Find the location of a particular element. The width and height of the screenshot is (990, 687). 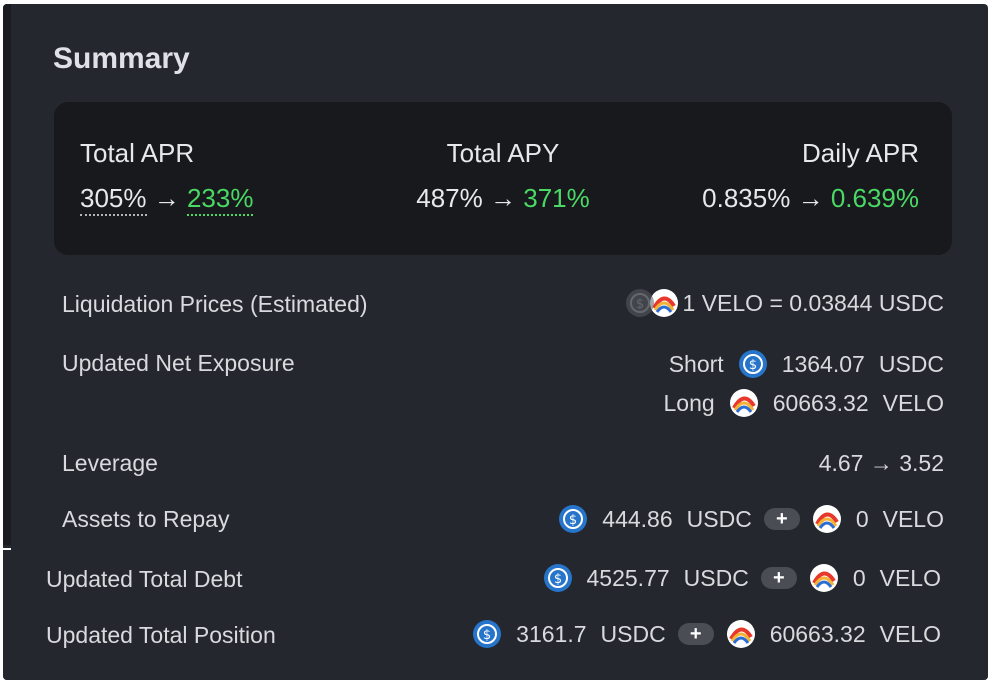

total-position-value: $ 3161.7 USDC + 60663.32 VELO is located at coordinates (706, 634).